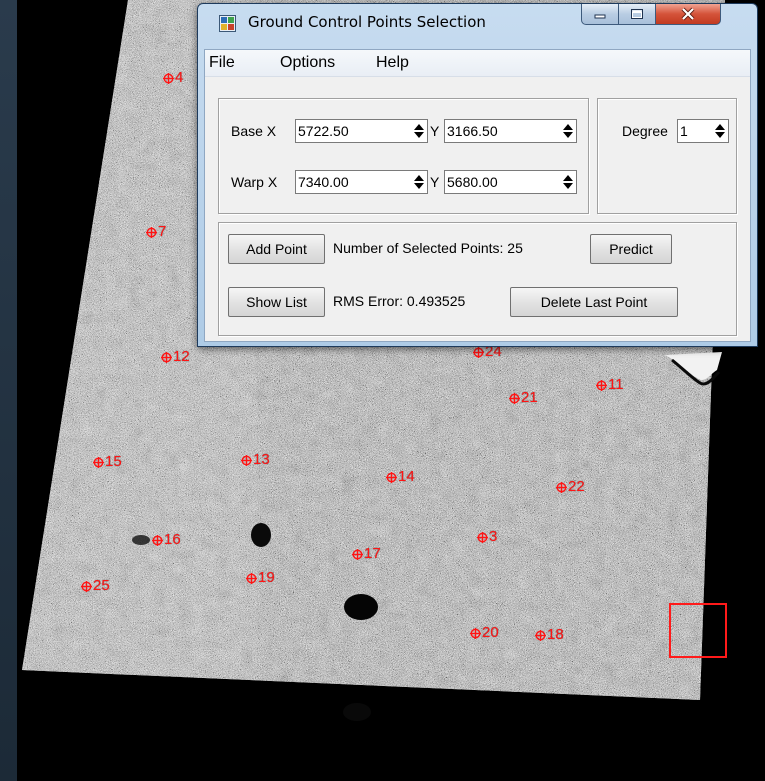 This screenshot has height=781, width=765. What do you see at coordinates (323, 131) in the screenshot?
I see `base-x-value: 5722.50` at bounding box center [323, 131].